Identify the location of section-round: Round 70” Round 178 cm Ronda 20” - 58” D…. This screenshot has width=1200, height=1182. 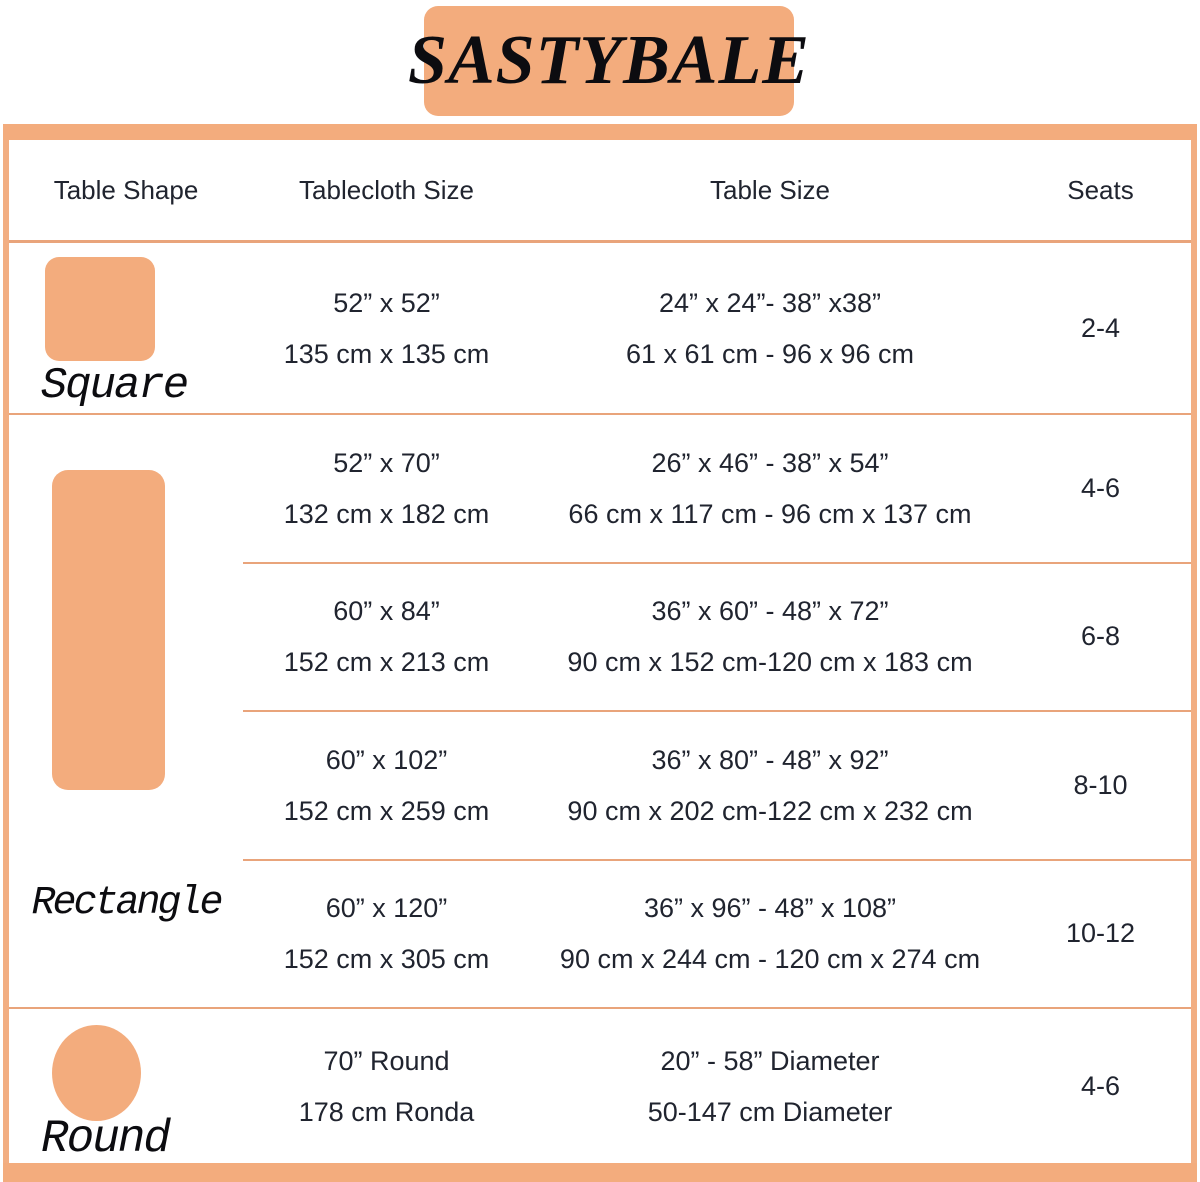
(600, 1086).